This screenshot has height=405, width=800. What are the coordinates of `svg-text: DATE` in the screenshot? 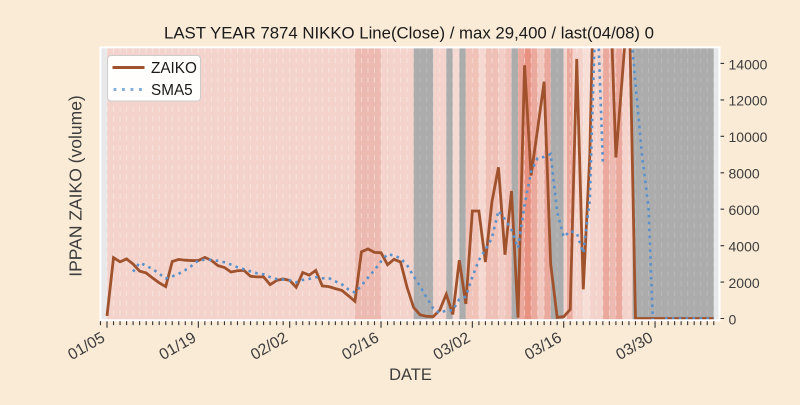 It's located at (410, 375).